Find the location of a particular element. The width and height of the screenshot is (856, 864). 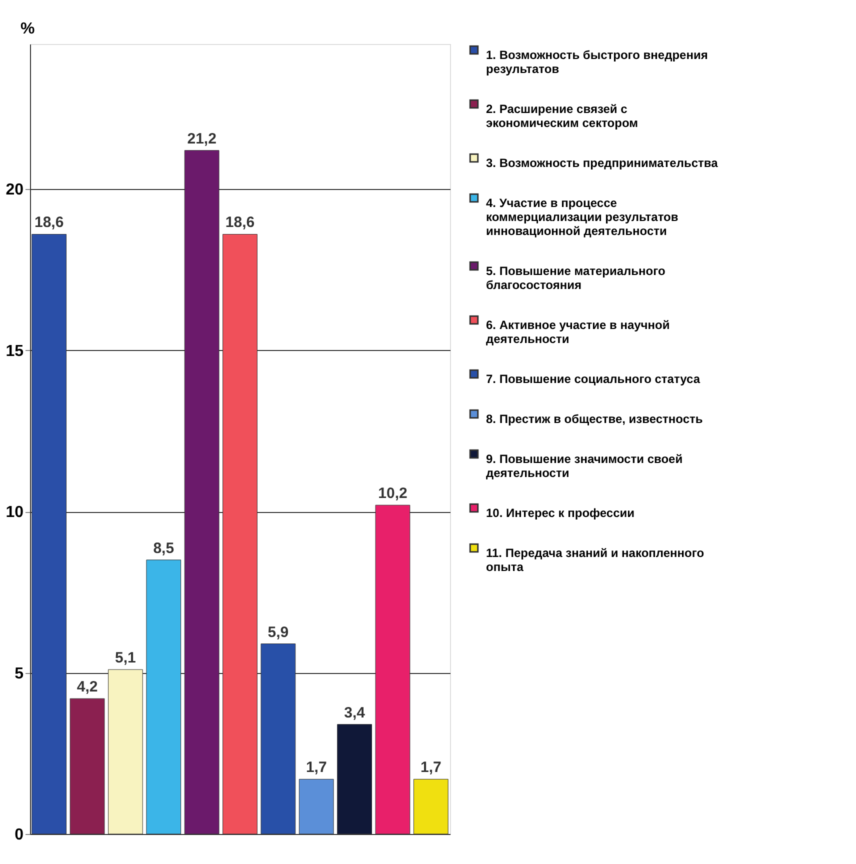

y-tick-label: 5 is located at coordinates (19, 673).